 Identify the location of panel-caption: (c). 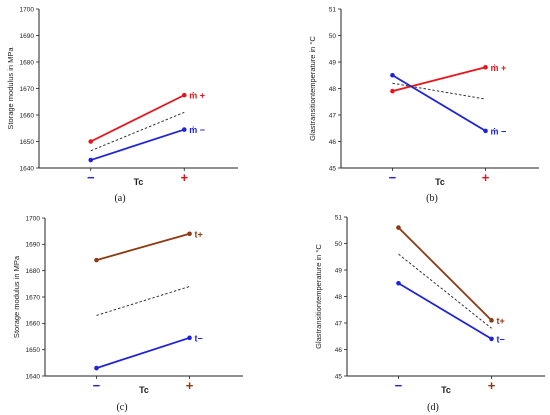
(121, 407).